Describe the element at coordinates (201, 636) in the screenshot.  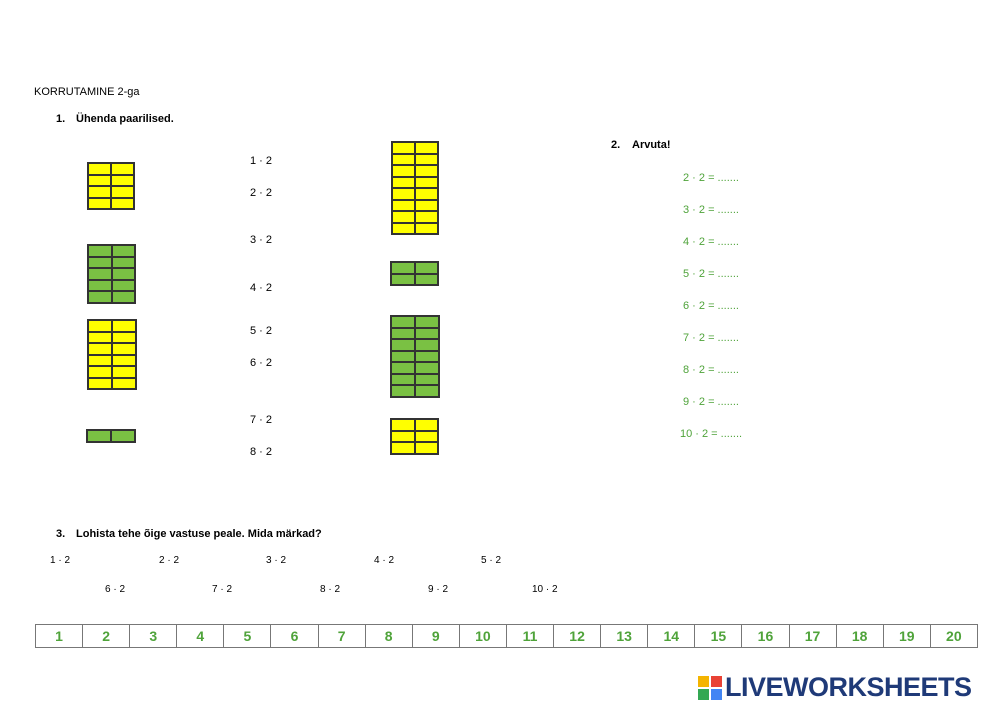
I see `answer-cell: 4` at that location.